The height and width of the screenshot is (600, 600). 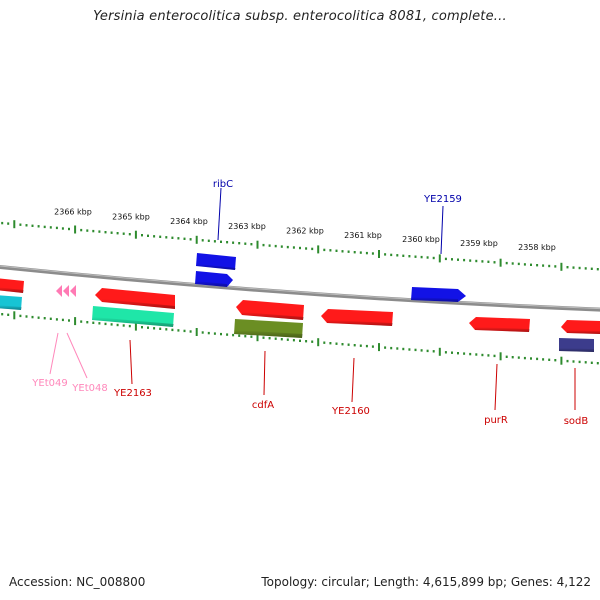 I want to click on gene-left-red, so click(x=12, y=285).